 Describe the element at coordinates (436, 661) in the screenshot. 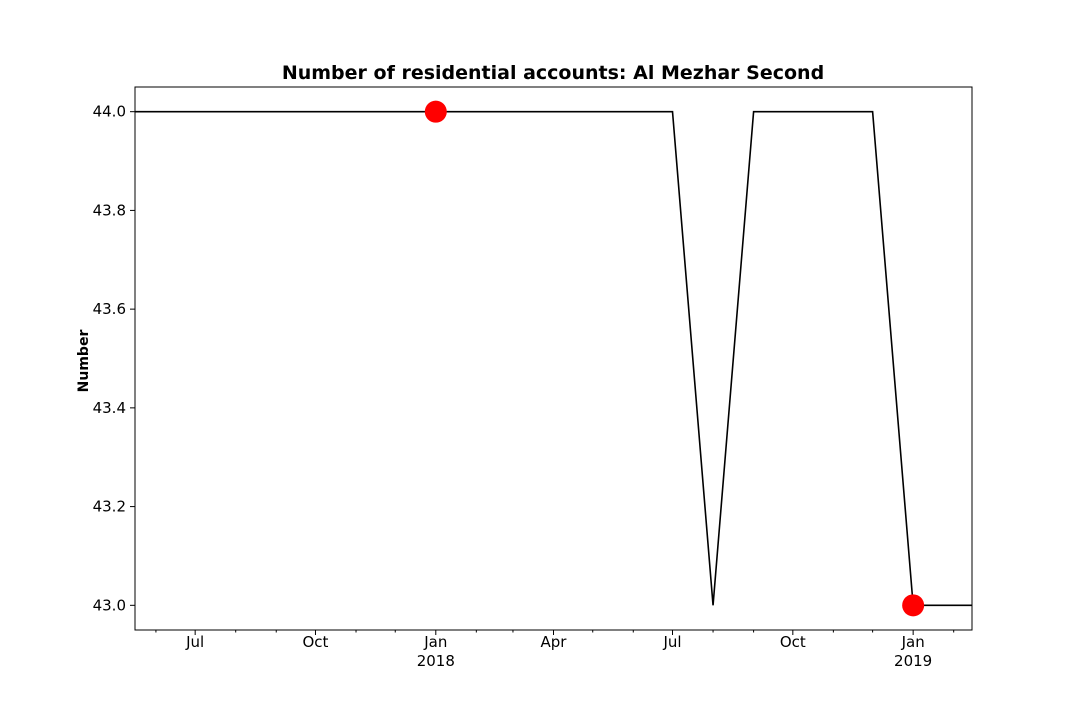

I see `x-tick-year-label: 2018` at that location.